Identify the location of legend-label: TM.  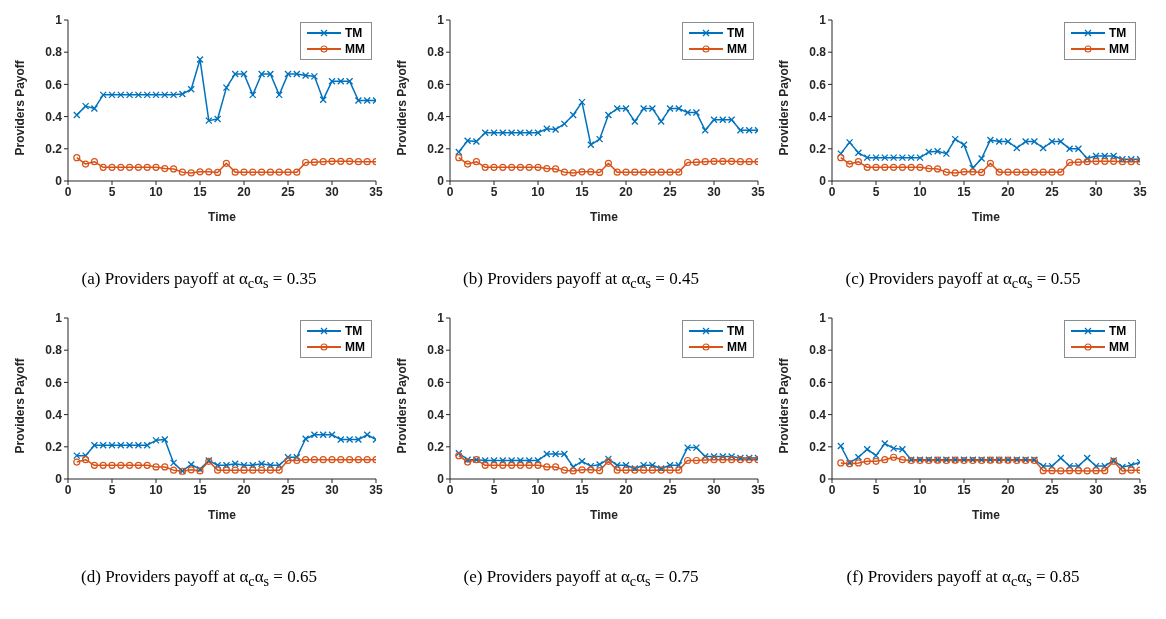
(1118, 331).